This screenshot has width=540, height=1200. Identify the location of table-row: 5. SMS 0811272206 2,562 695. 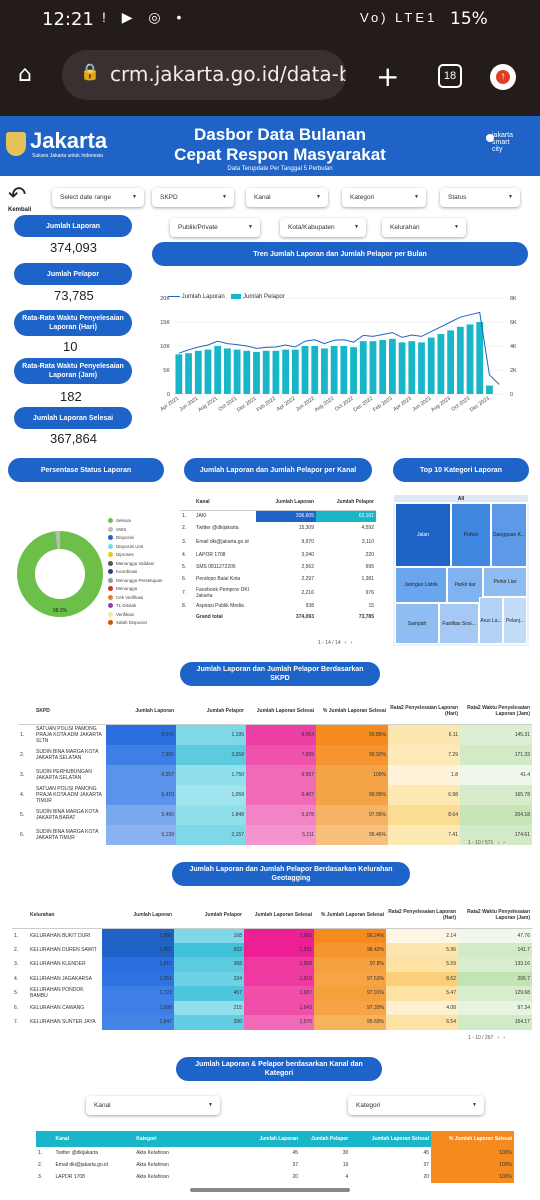
(278, 567).